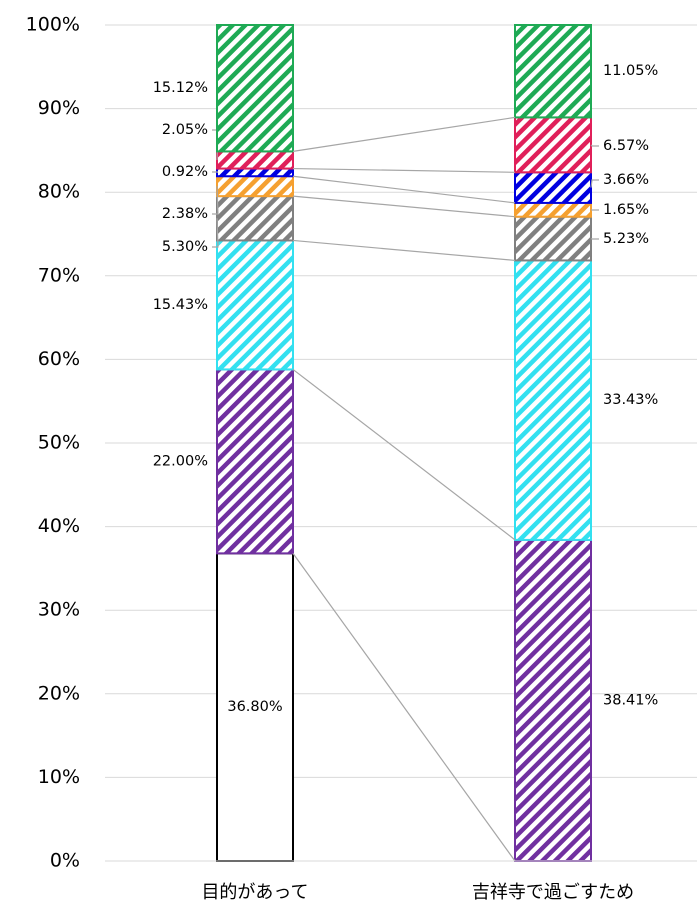 The width and height of the screenshot is (697, 911). I want to click on value-label: 33.43%, so click(630, 400).